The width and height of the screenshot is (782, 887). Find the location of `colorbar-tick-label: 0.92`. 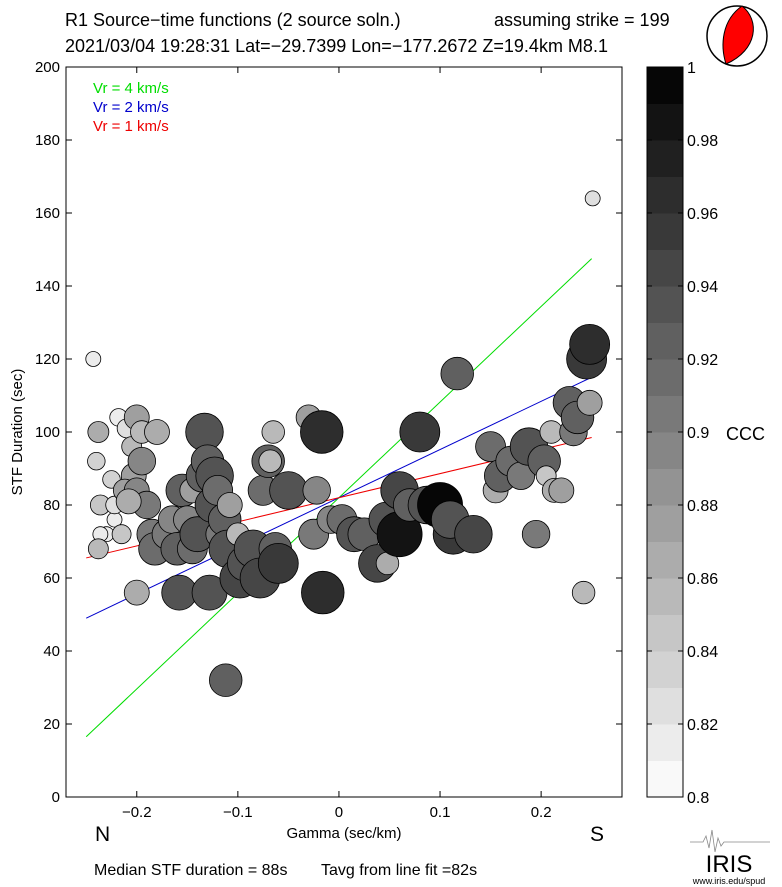

colorbar-tick-label: 0.92 is located at coordinates (702, 360).